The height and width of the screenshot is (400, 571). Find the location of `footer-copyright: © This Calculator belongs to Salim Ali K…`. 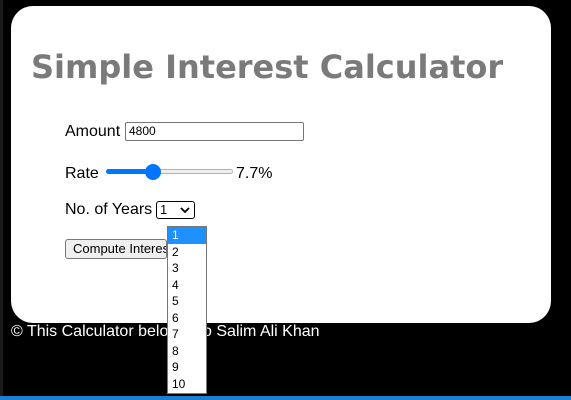

footer-copyright: © This Calculator belongs to Salim Ali K… is located at coordinates (165, 331).